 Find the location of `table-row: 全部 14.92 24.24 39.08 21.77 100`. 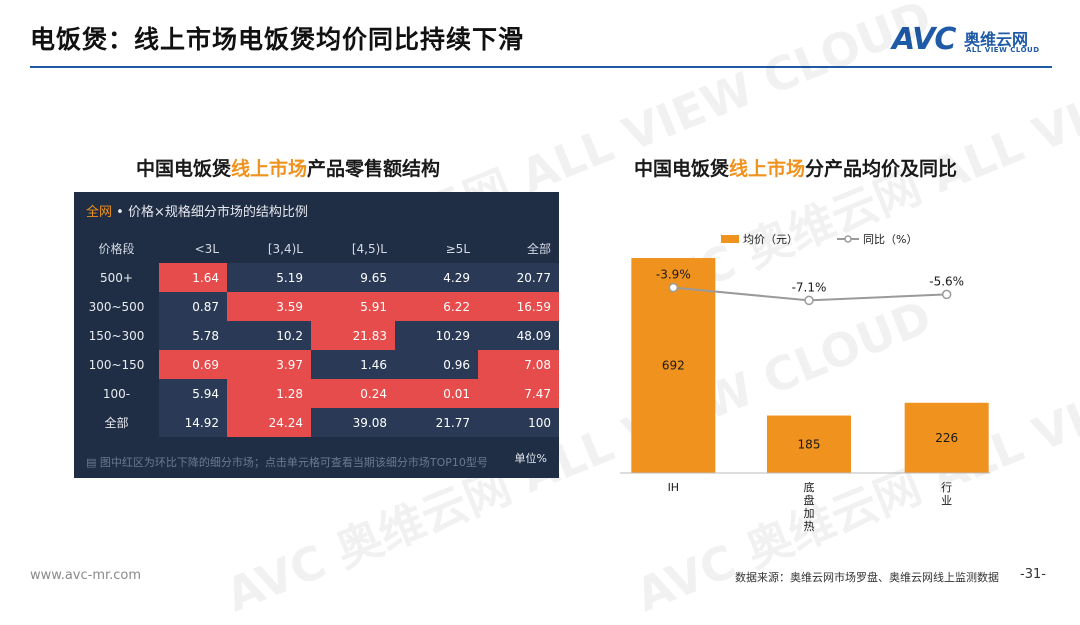

table-row: 全部 14.92 24.24 39.08 21.77 100 is located at coordinates (316, 422).